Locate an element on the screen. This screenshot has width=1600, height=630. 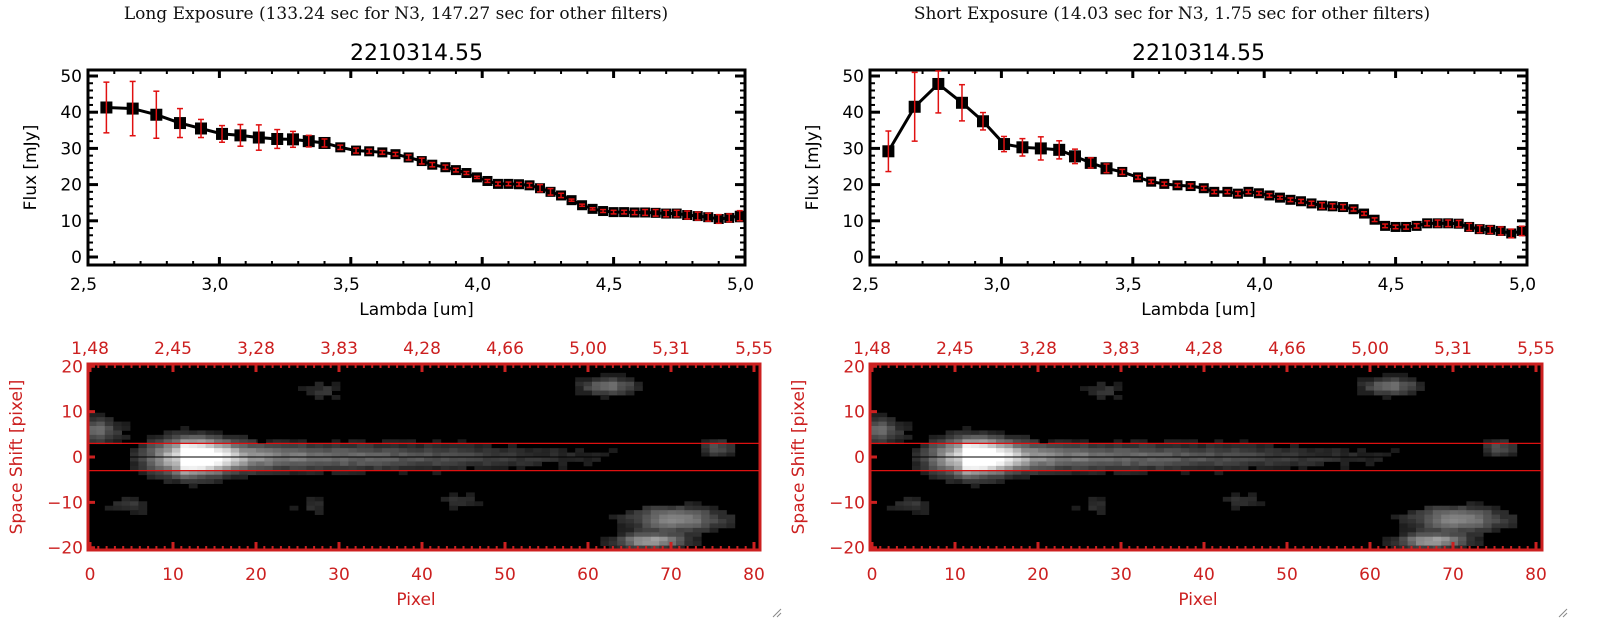
top-tick-label: 4,66 is located at coordinates (505, 349).